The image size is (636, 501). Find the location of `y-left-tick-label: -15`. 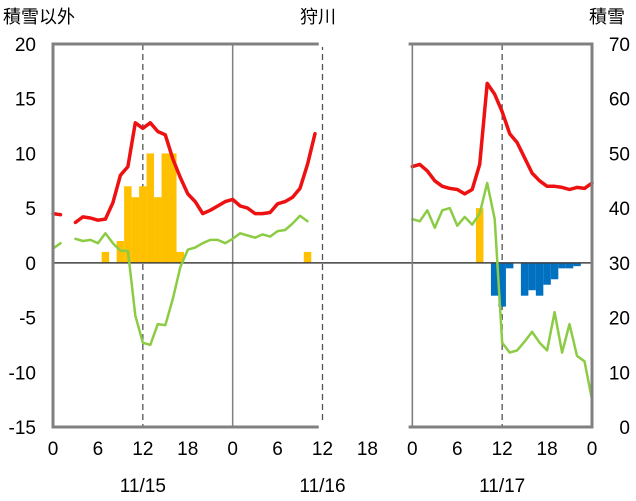

y-left-tick-label: -15 is located at coordinates (22, 428).